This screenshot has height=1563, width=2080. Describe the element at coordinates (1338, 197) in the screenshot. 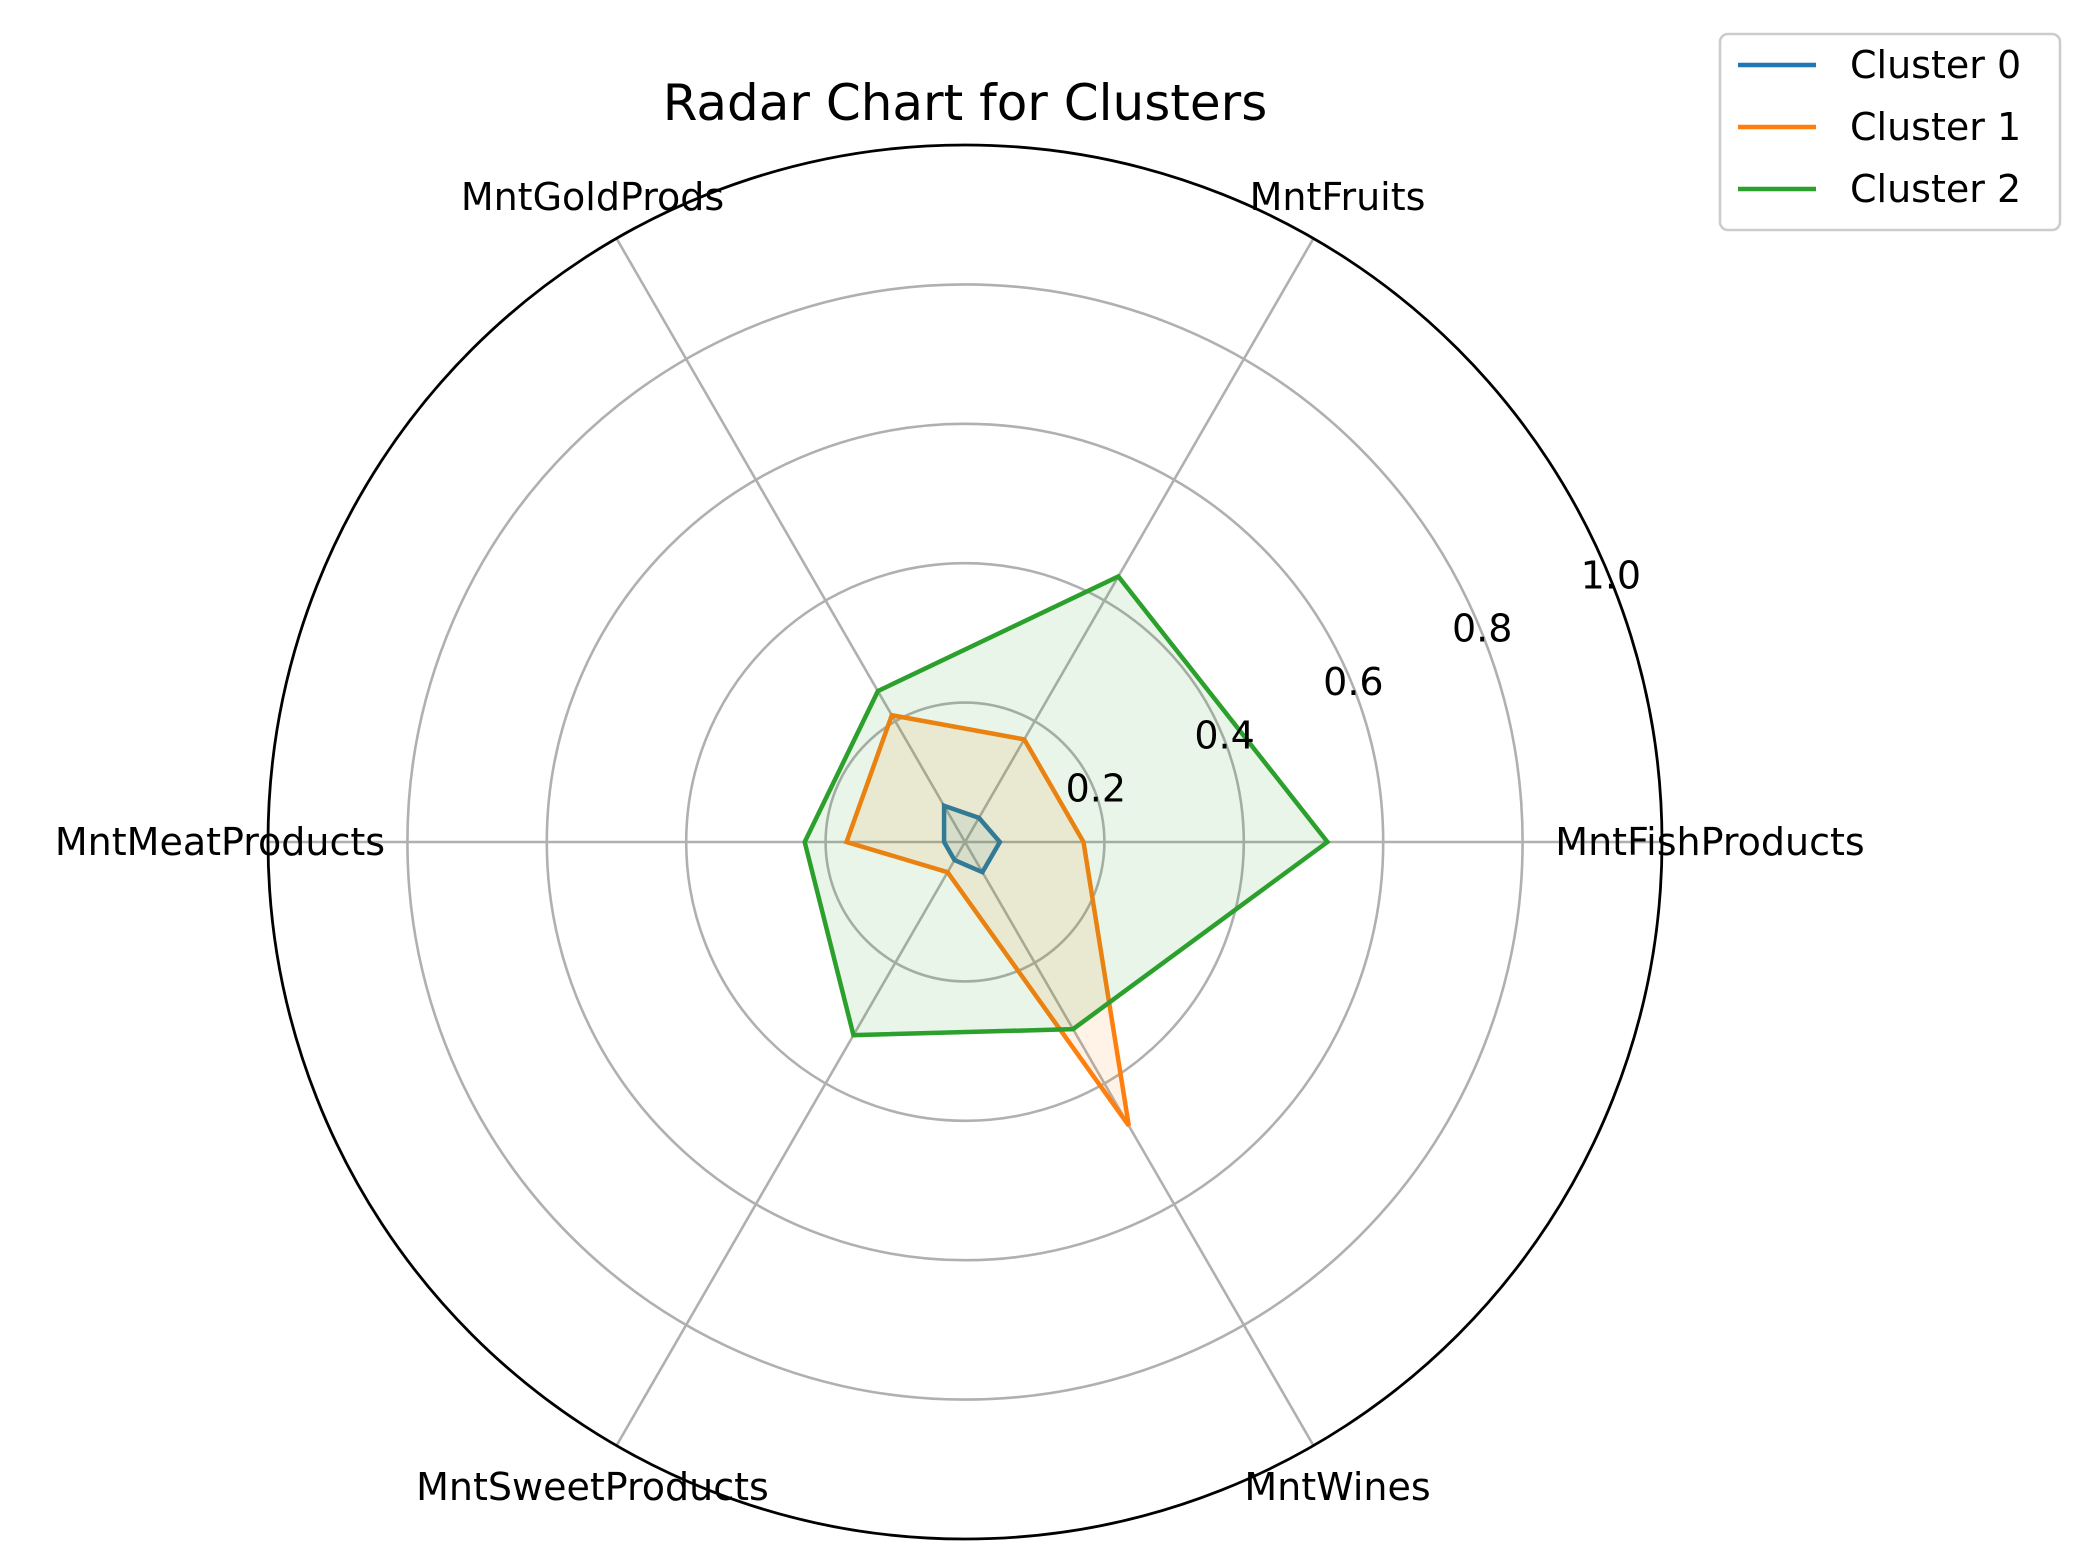

I see `axis-label-mntfruits: MntFruits` at that location.